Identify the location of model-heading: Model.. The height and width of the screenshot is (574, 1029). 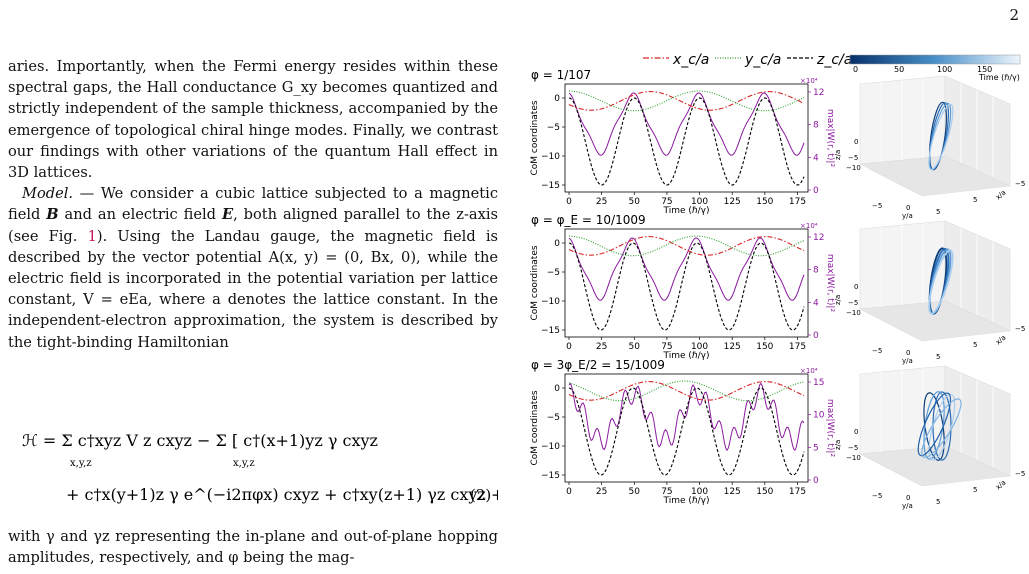
(48, 194).